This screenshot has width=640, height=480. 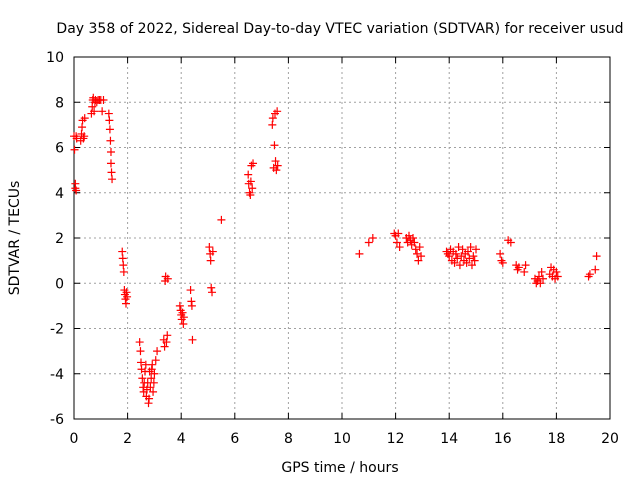 I want to click on y-axis-label: SDTVAR / TECUs, so click(x=15, y=238).